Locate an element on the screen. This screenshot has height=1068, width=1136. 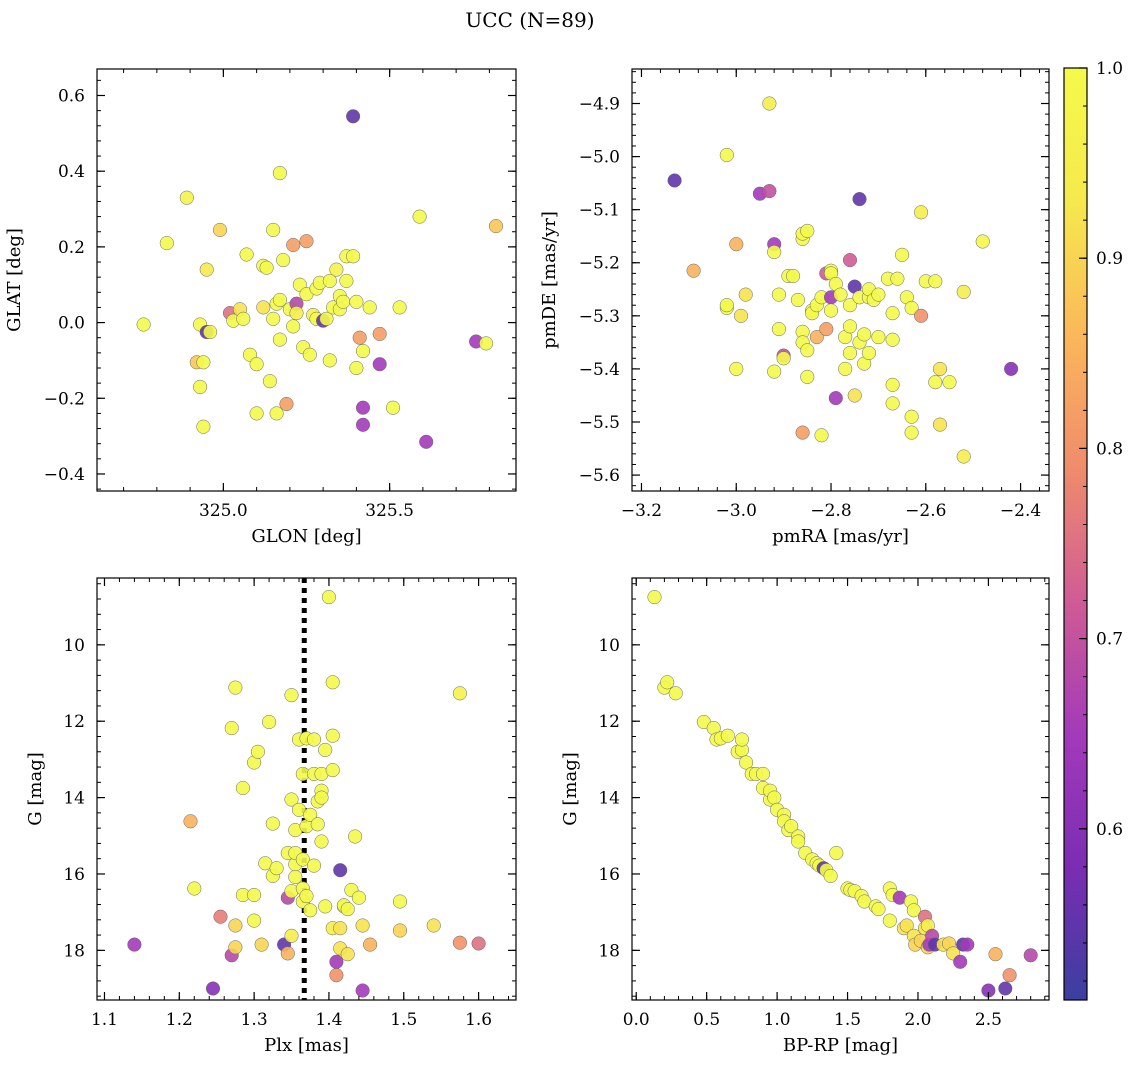
colorbar-gradient is located at coordinates (1075, 534).